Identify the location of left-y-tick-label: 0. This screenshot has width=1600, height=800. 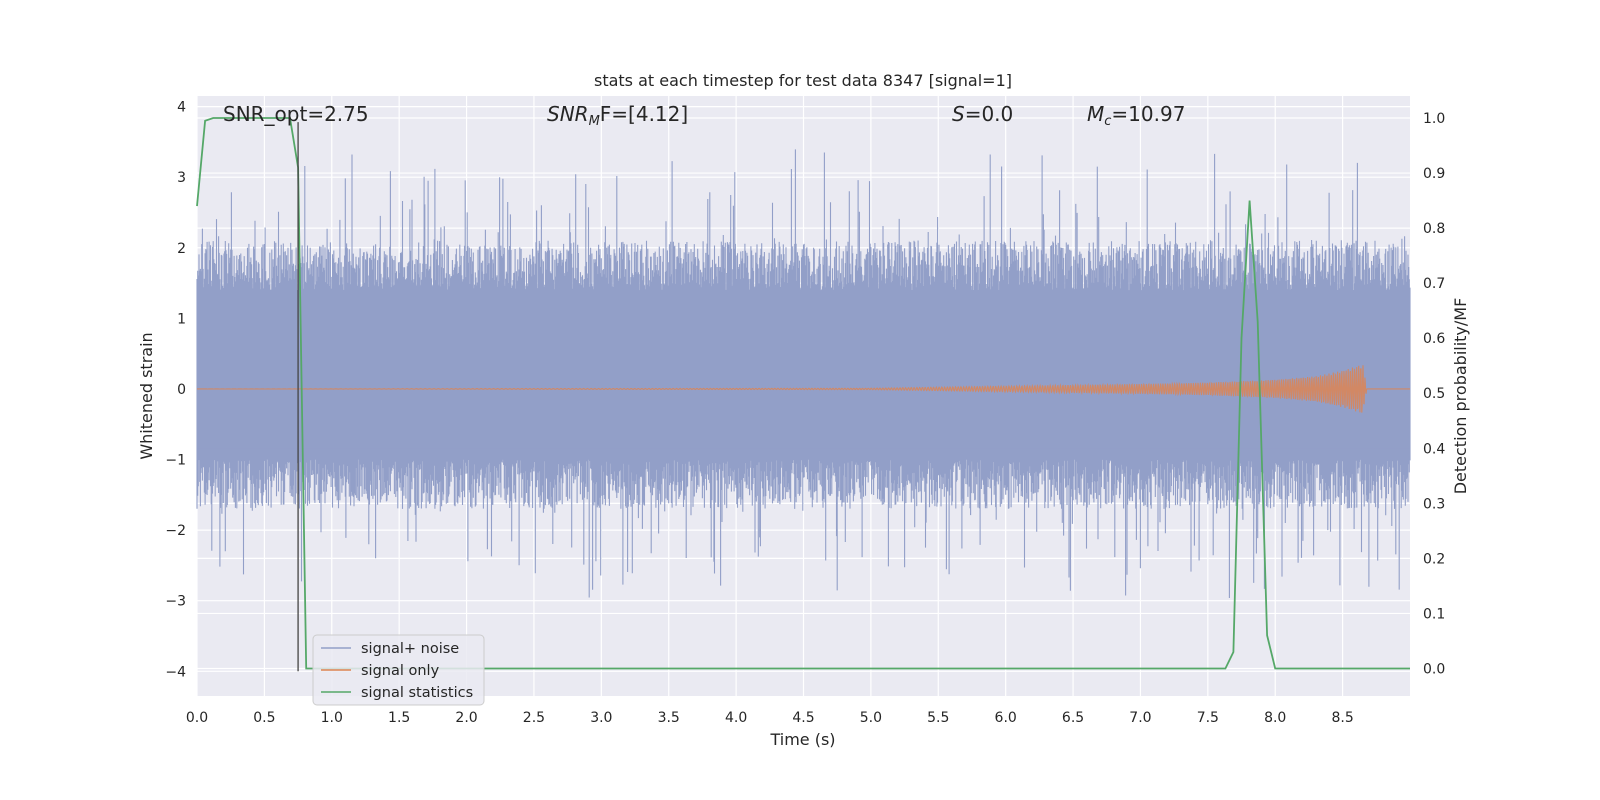
(181, 390).